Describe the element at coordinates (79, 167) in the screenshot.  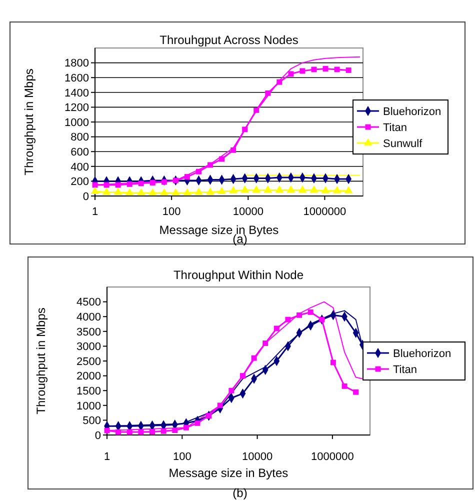
I see `y-tick-label: 400` at that location.